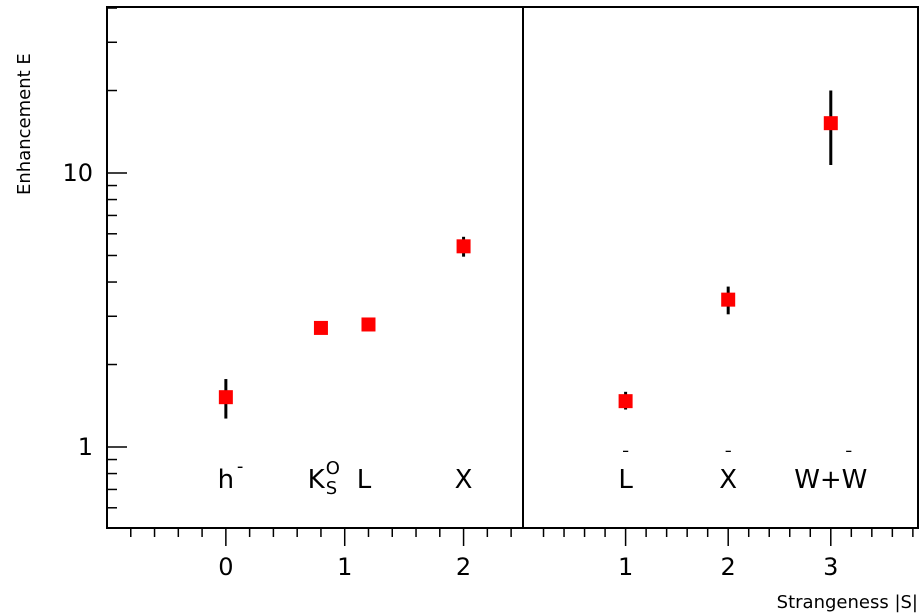 This screenshot has width=922, height=616. What do you see at coordinates (317, 480) in the screenshot?
I see `particle-label-text: K` at bounding box center [317, 480].